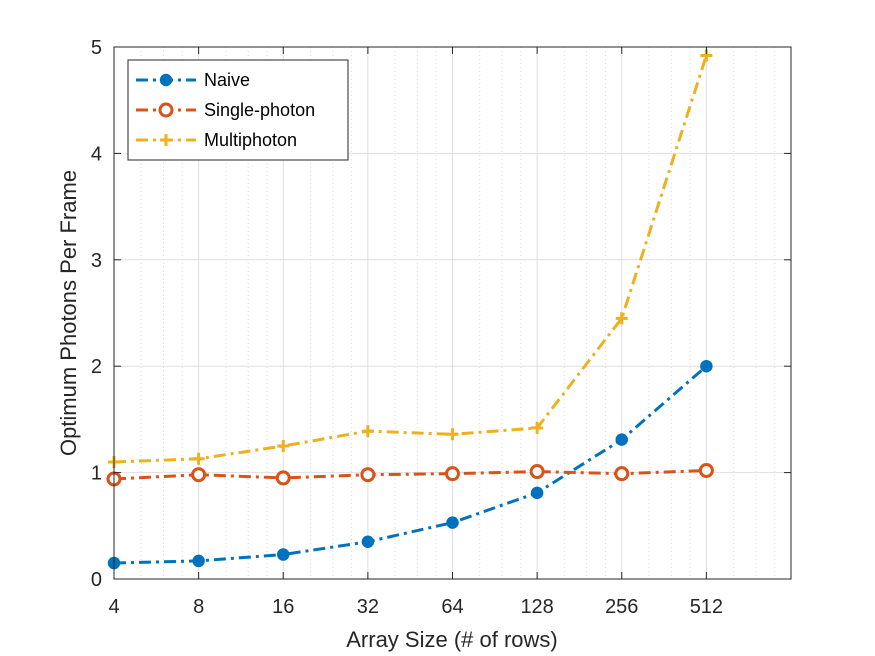 Image resolution: width=875 pixels, height=656 pixels. Describe the element at coordinates (452, 639) in the screenshot. I see `x-axis-title: Array Size (# of rows)` at that location.